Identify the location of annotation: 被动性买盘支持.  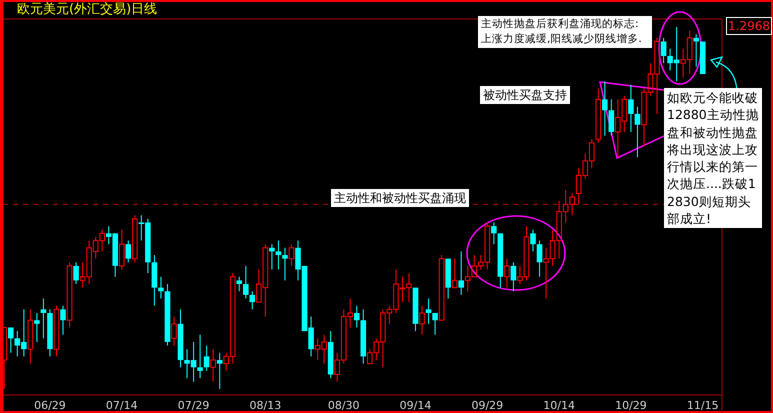
(525, 95).